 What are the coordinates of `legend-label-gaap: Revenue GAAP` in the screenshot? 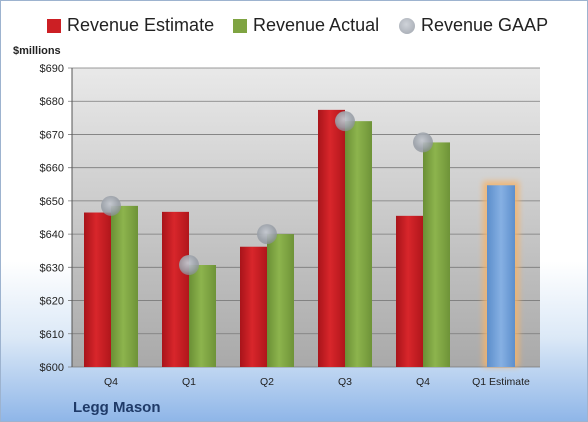 It's located at (485, 25).